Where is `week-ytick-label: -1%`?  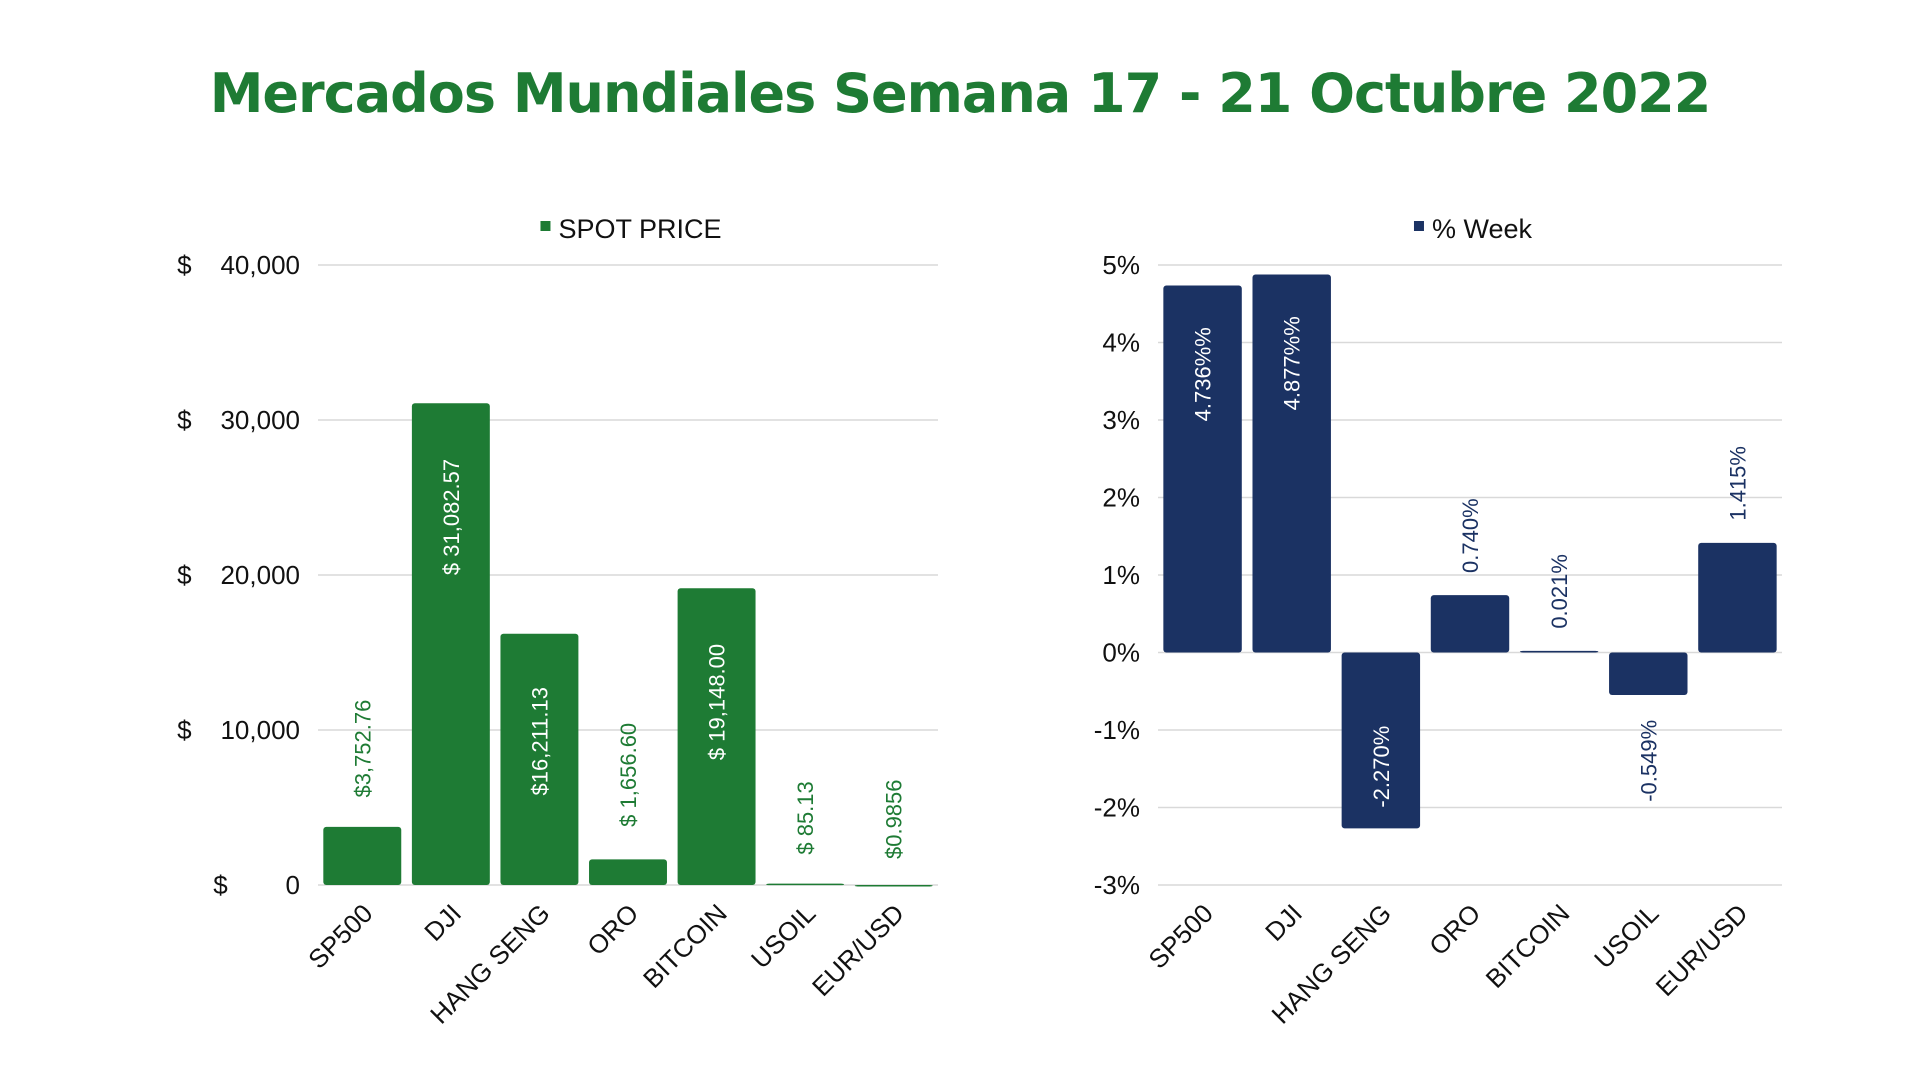
week-ytick-label: -1% is located at coordinates (1117, 730).